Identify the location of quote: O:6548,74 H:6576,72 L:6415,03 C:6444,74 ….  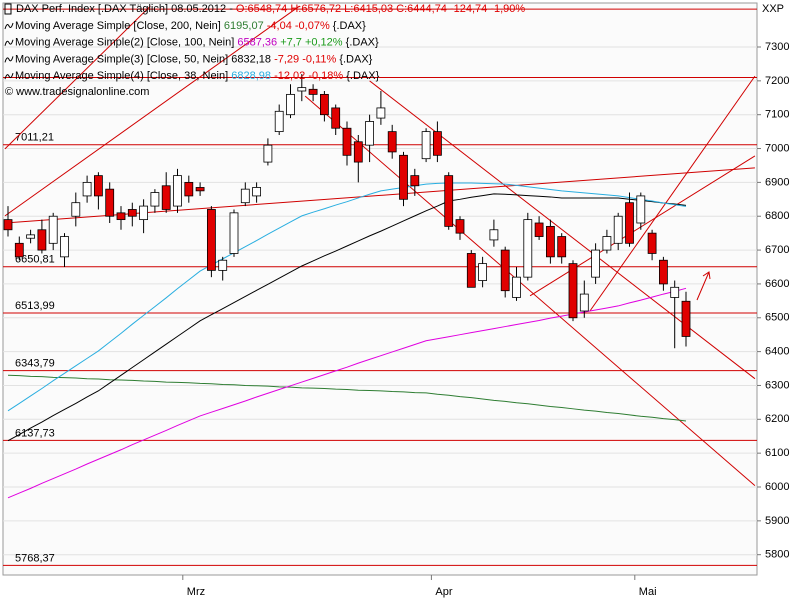
(380, 9).